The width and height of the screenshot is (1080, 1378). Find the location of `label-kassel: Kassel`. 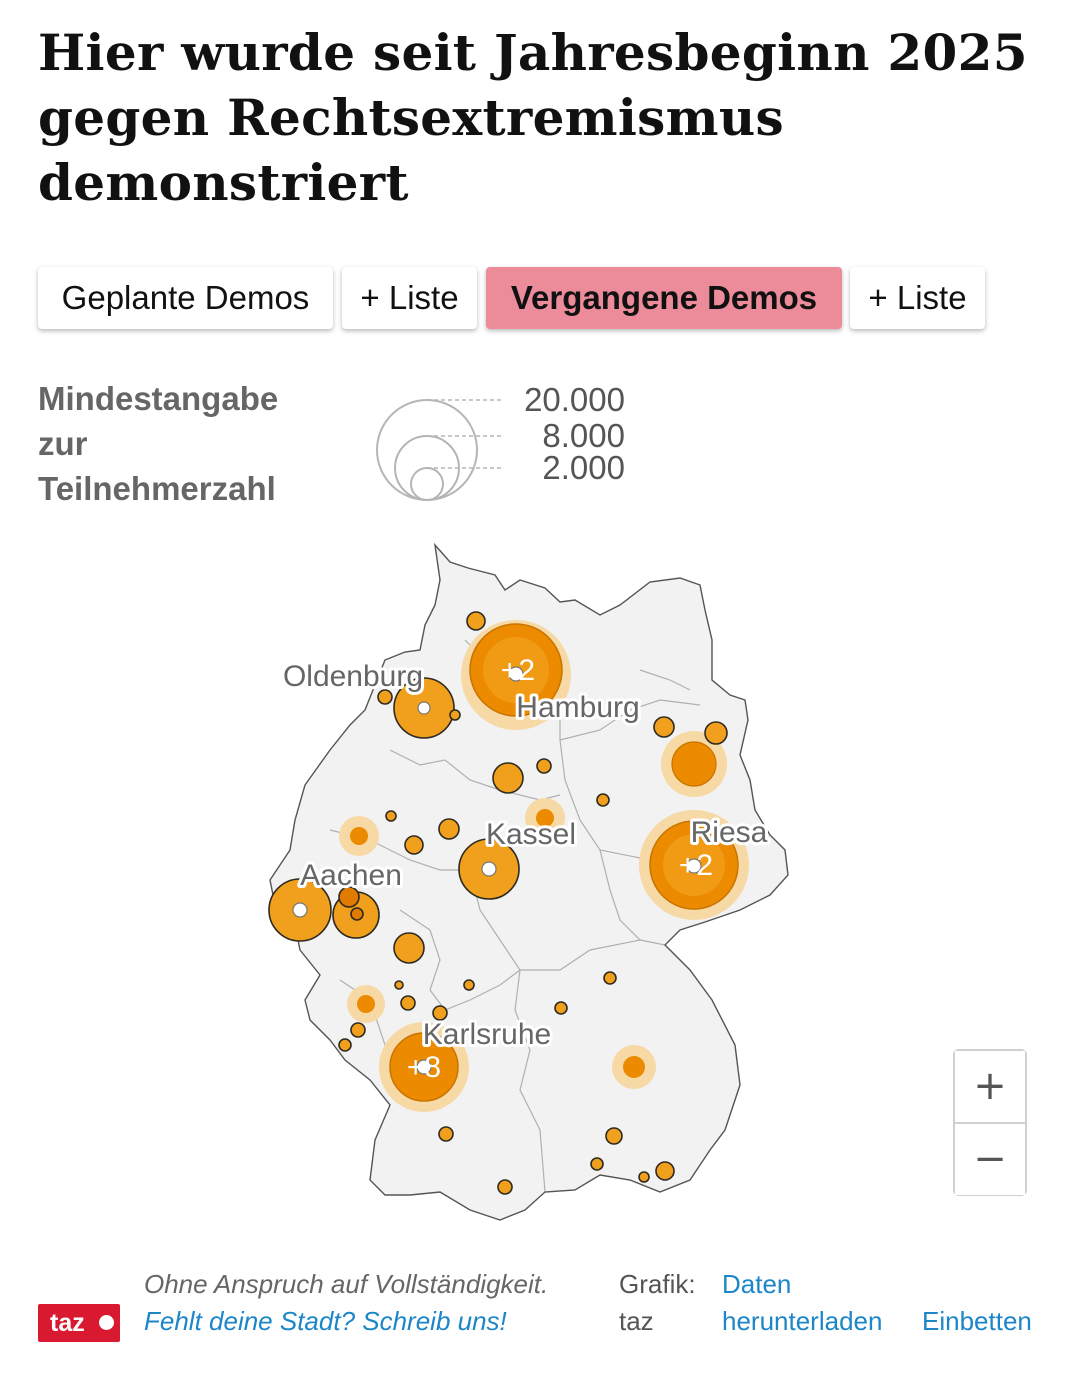

label-kassel: Kassel is located at coordinates (531, 834).